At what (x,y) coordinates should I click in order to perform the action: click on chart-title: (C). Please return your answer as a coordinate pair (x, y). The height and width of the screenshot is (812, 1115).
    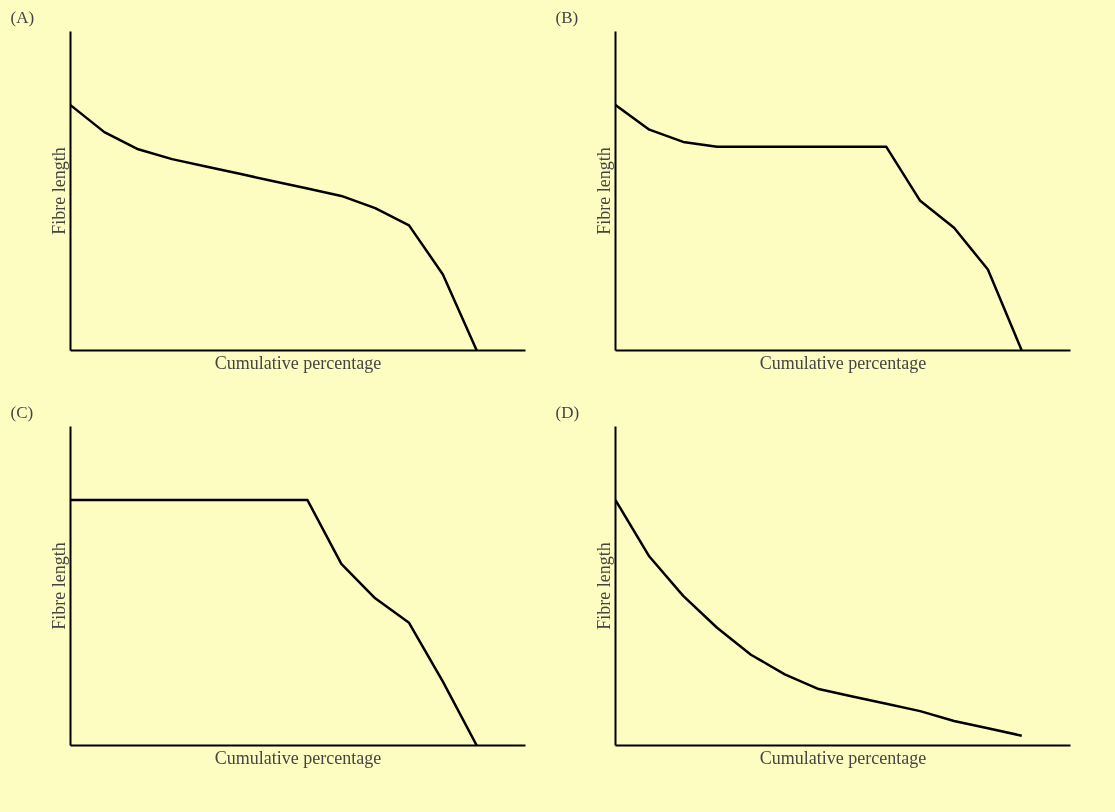
    Looking at the image, I should click on (22, 412).